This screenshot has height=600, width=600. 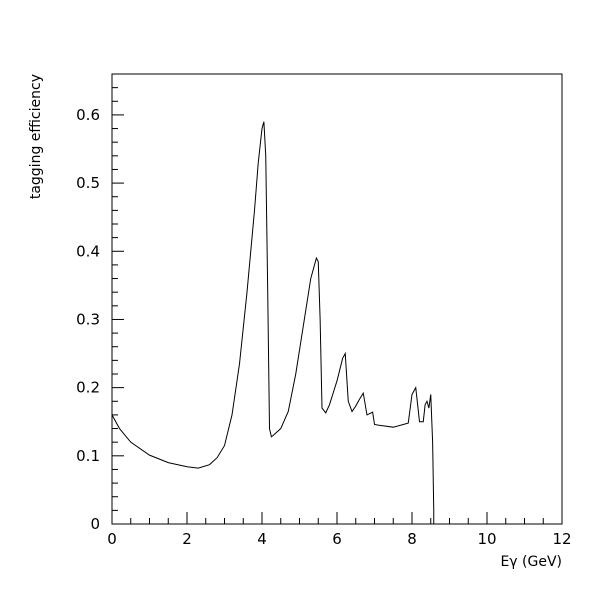 What do you see at coordinates (561, 539) in the screenshot?
I see `x-tick-label: 12` at bounding box center [561, 539].